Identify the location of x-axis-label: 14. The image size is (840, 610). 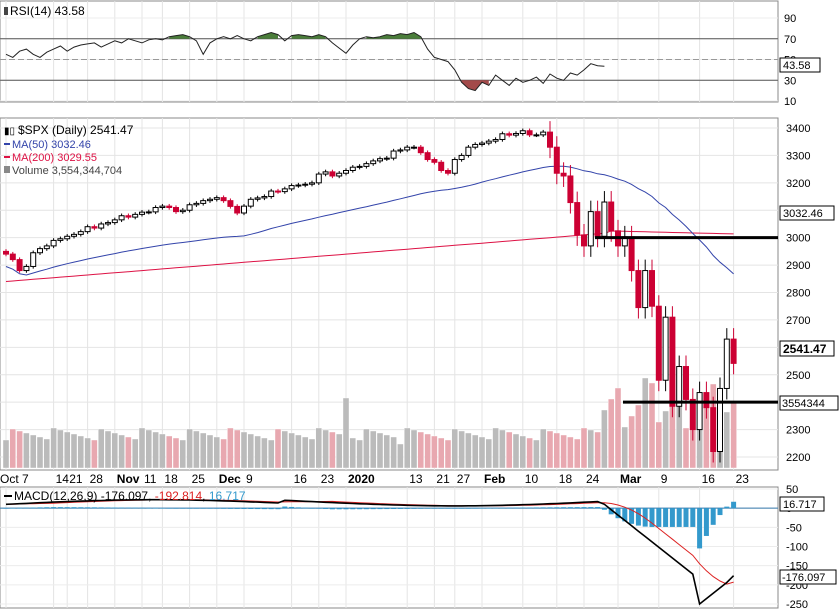
(63, 479).